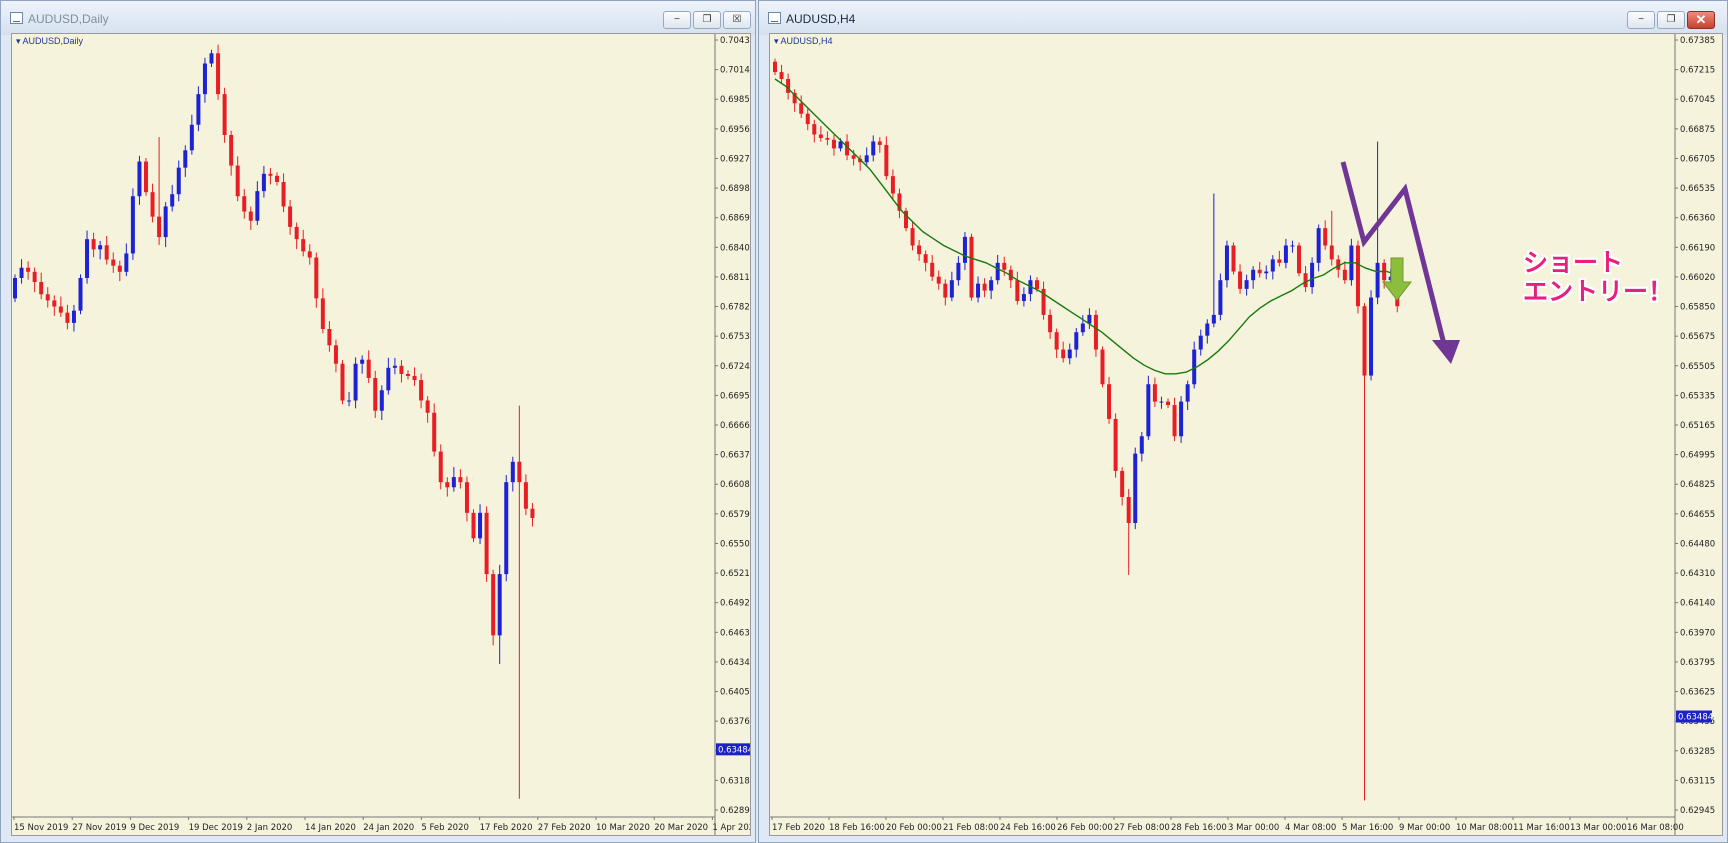 The width and height of the screenshot is (1728, 843). What do you see at coordinates (914, 828) in the screenshot?
I see `time-tick-label: 20 Feb 00:00` at bounding box center [914, 828].